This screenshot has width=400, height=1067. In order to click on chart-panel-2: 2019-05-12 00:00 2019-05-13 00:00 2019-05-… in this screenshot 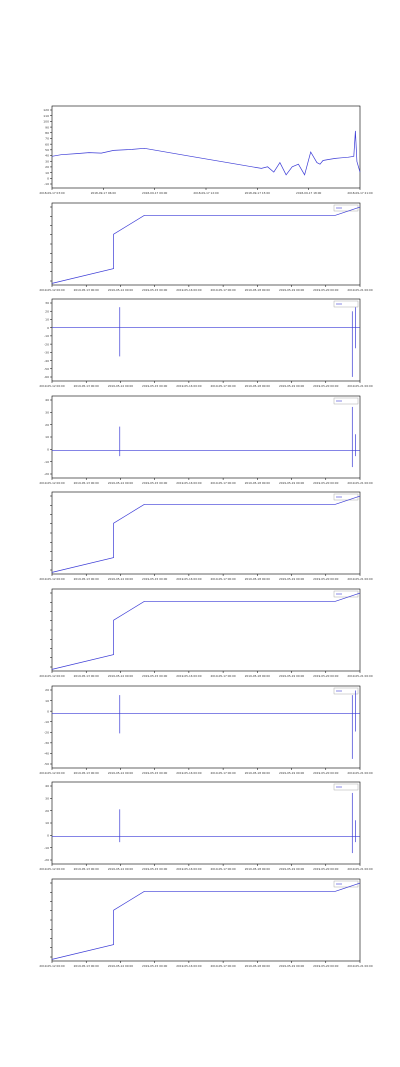, I will do `click(206, 247)`.